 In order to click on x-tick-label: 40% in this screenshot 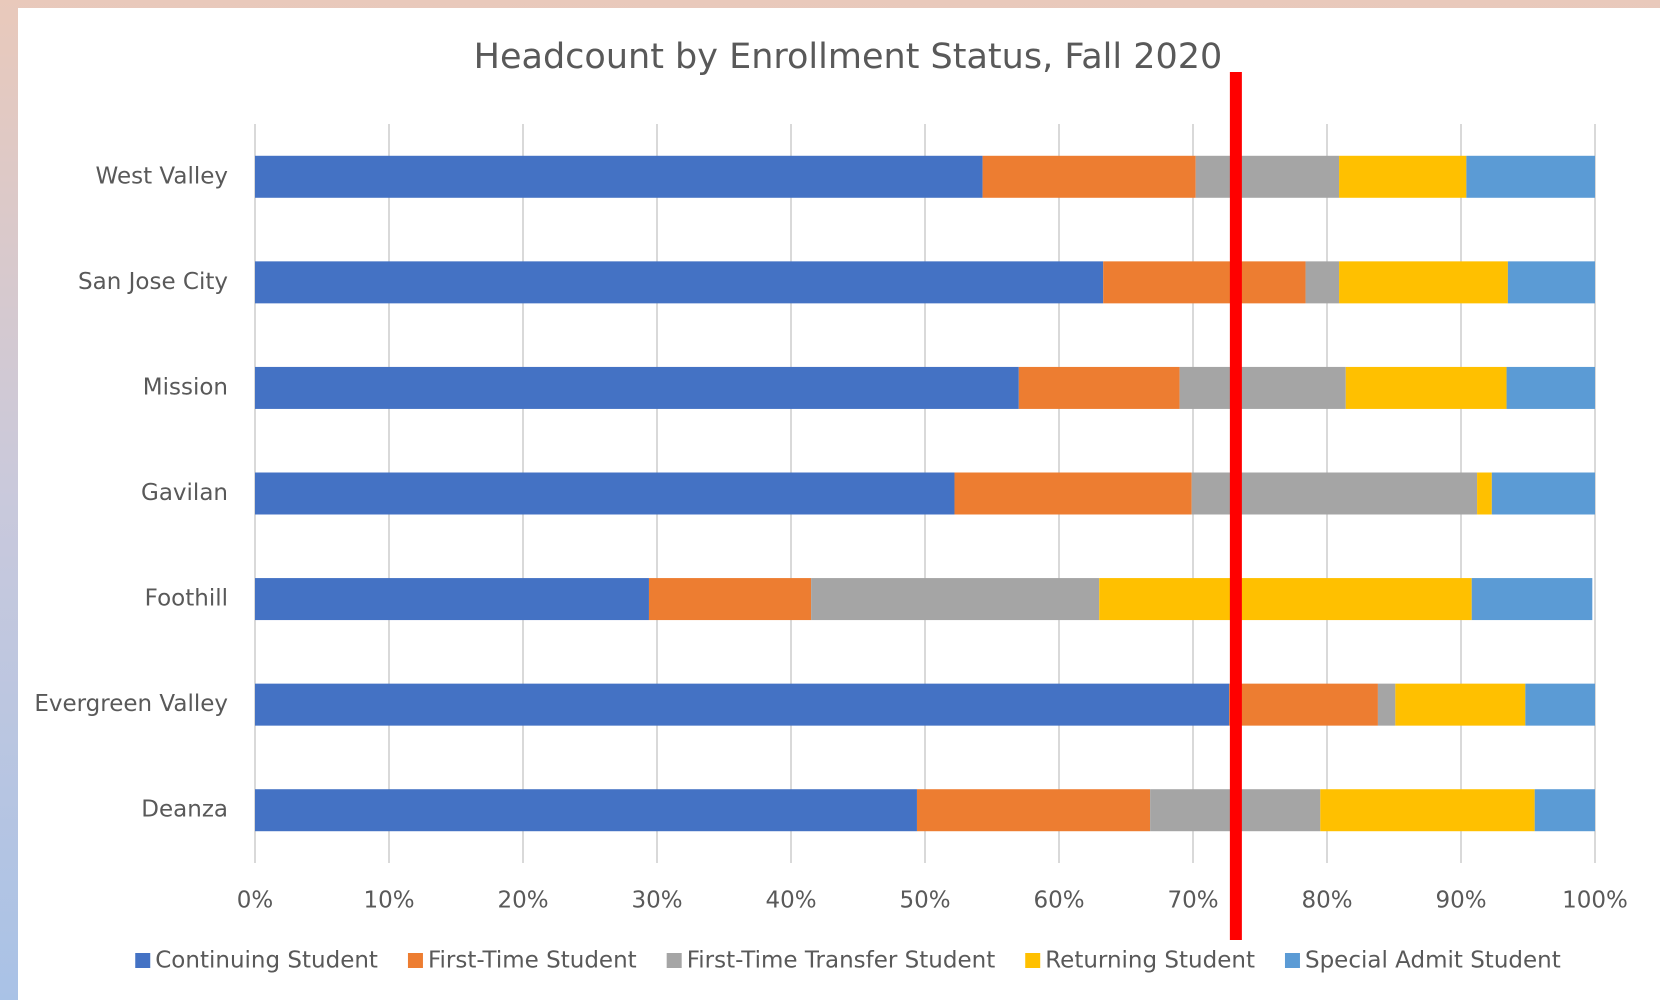, I will do `click(790, 901)`.